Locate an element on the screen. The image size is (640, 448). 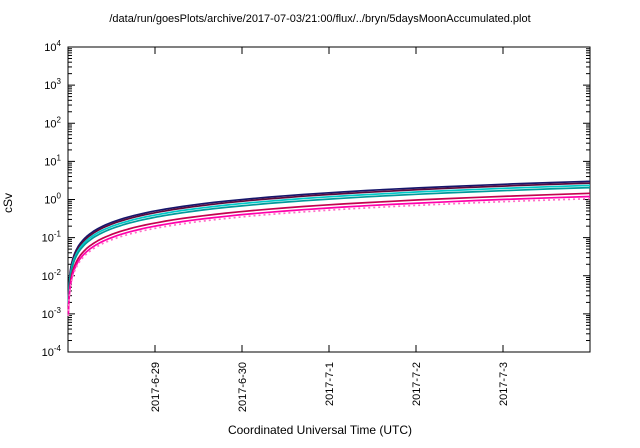
x-tick-label: 2017-7-2 is located at coordinates (417, 384).